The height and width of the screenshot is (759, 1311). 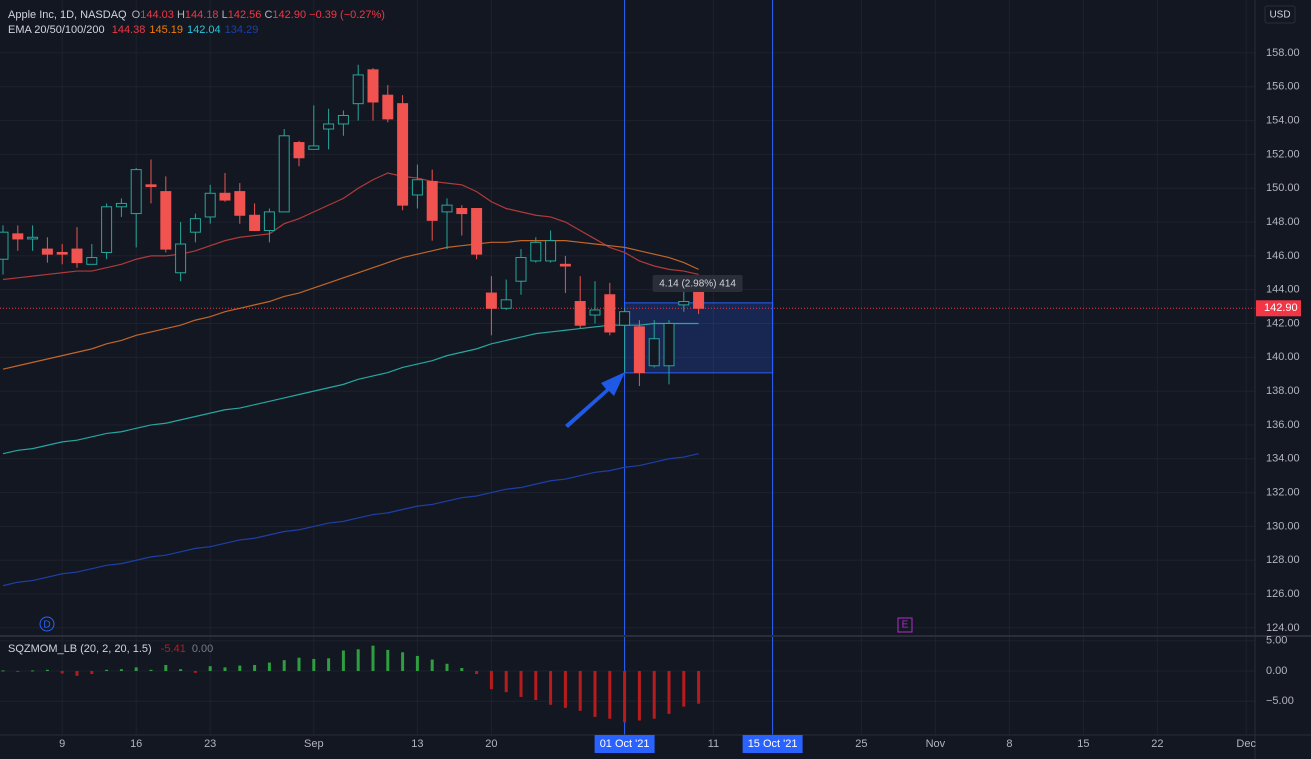 What do you see at coordinates (225, 15) in the screenshot?
I see `ohlc-label: L` at bounding box center [225, 15].